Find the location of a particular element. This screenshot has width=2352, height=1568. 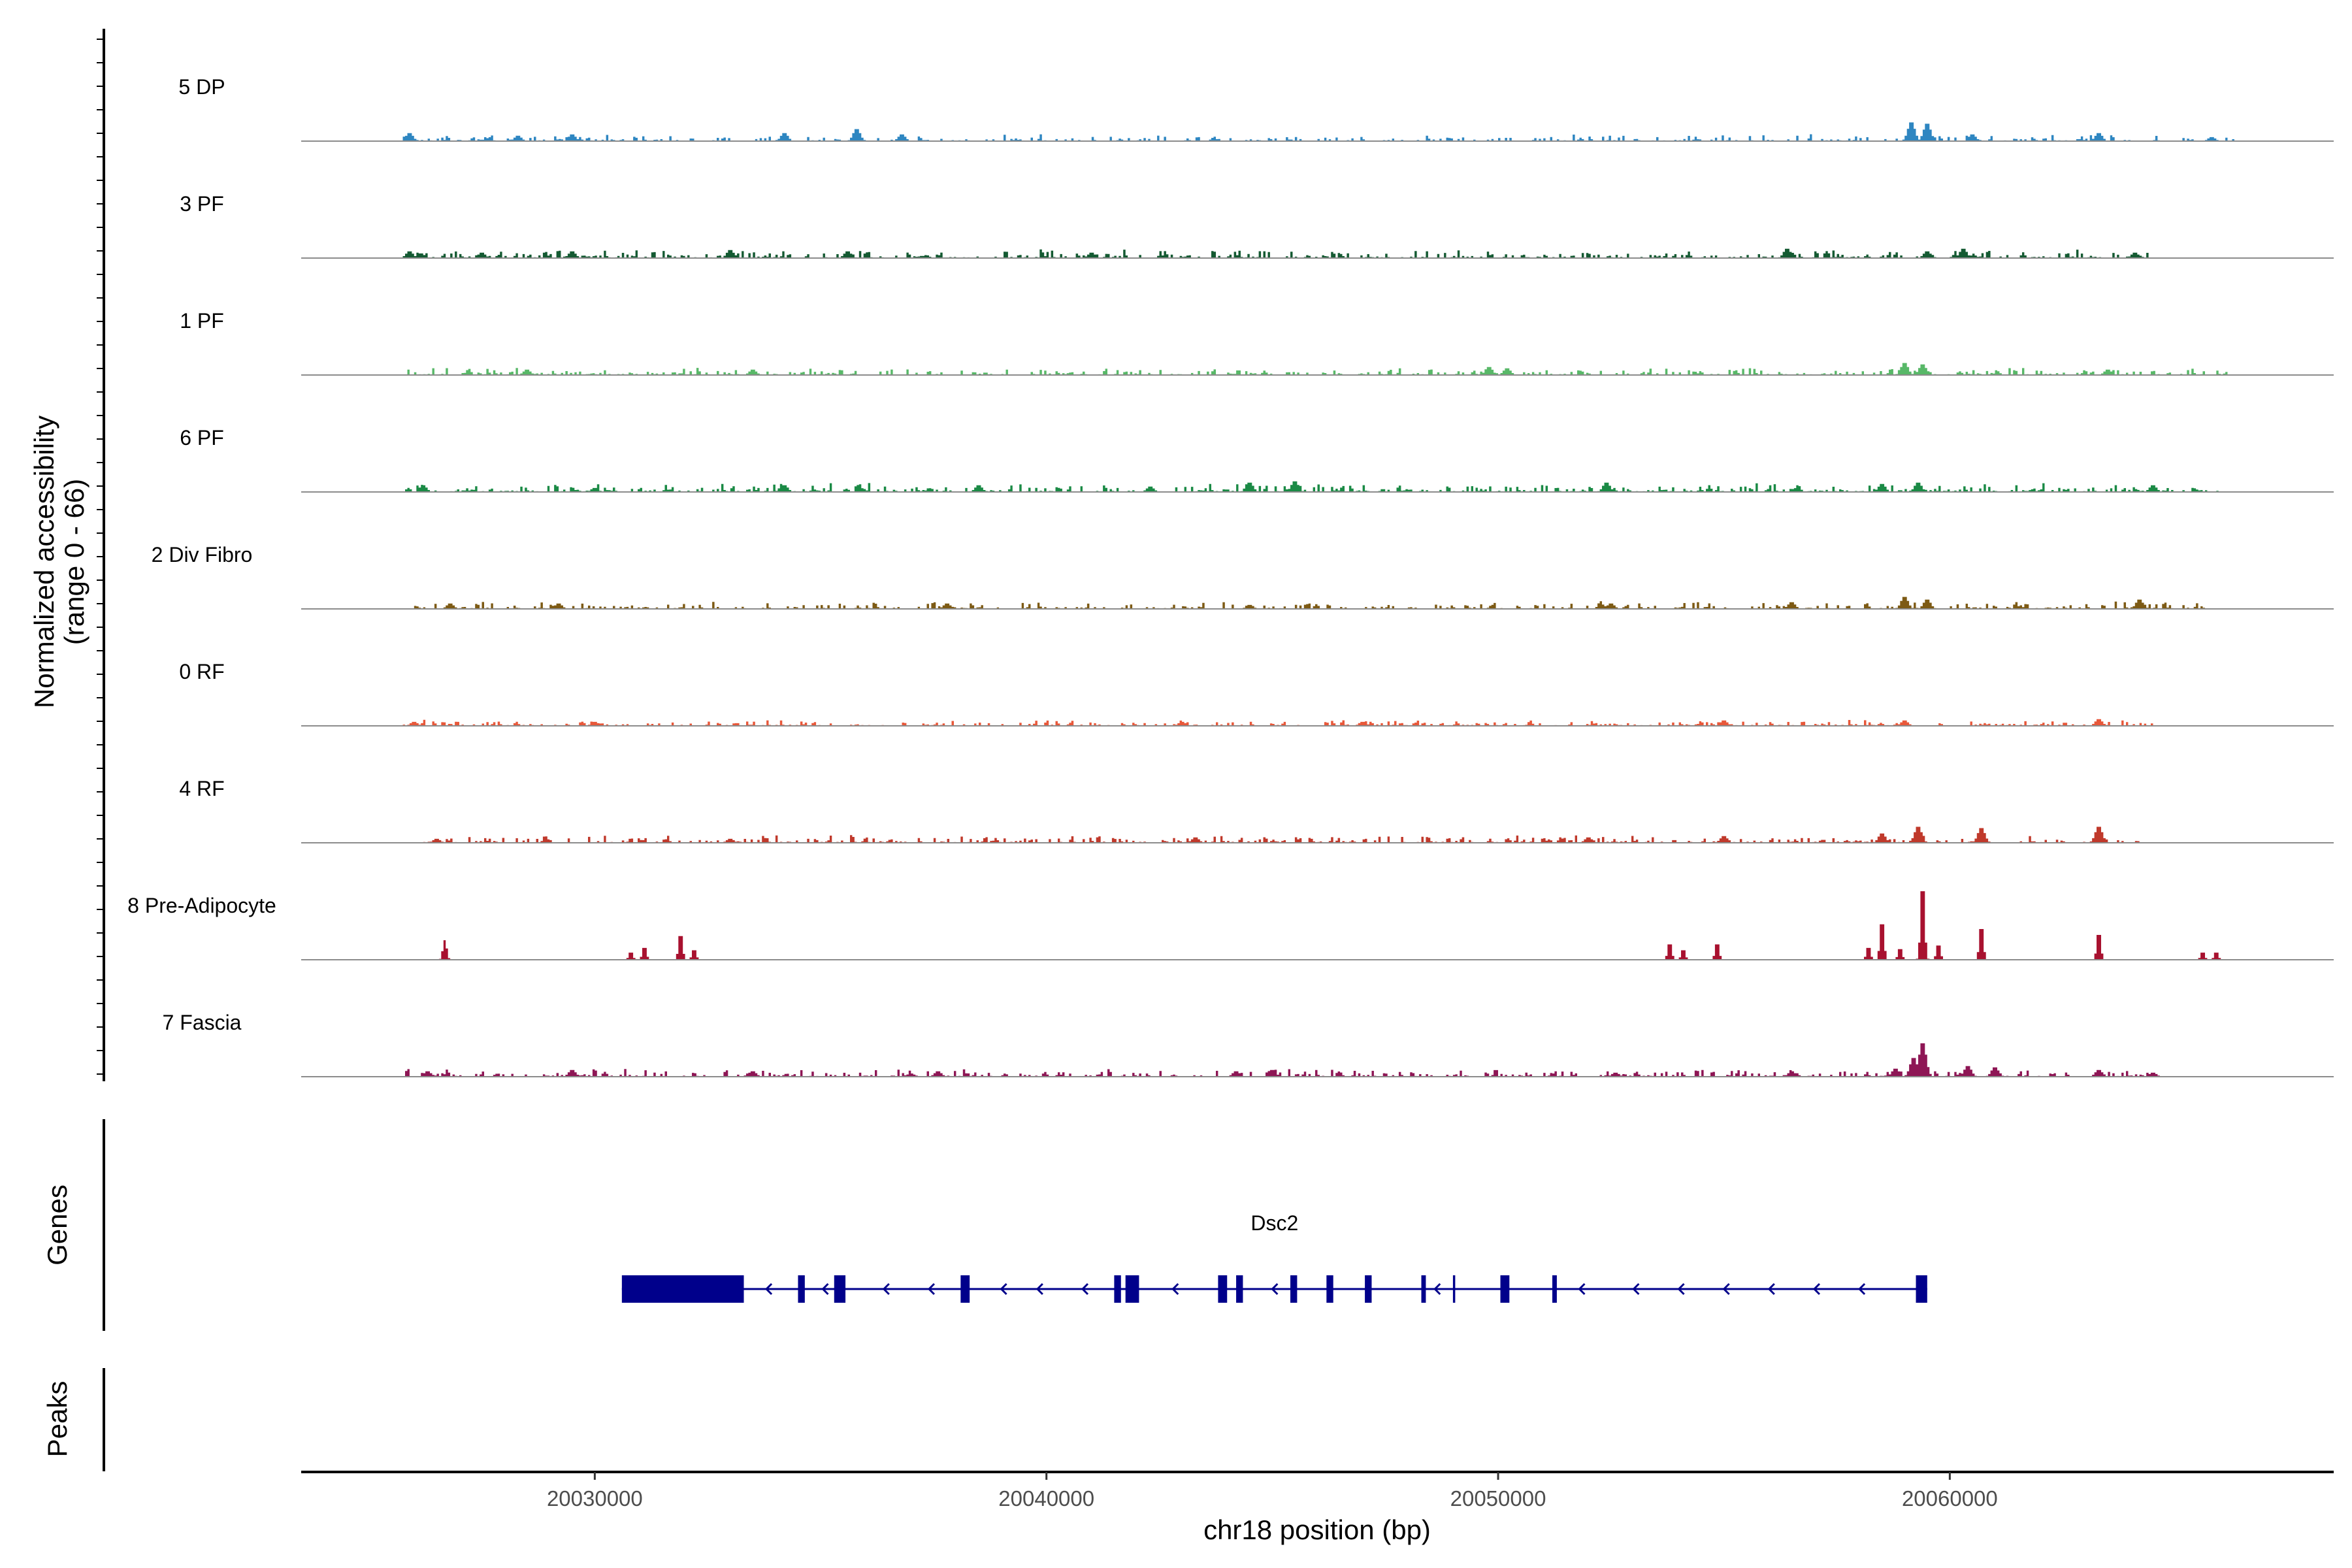

x-axis-ticks: 20030000 20040000 20050000 20060000 is located at coordinates (1272, 1491).